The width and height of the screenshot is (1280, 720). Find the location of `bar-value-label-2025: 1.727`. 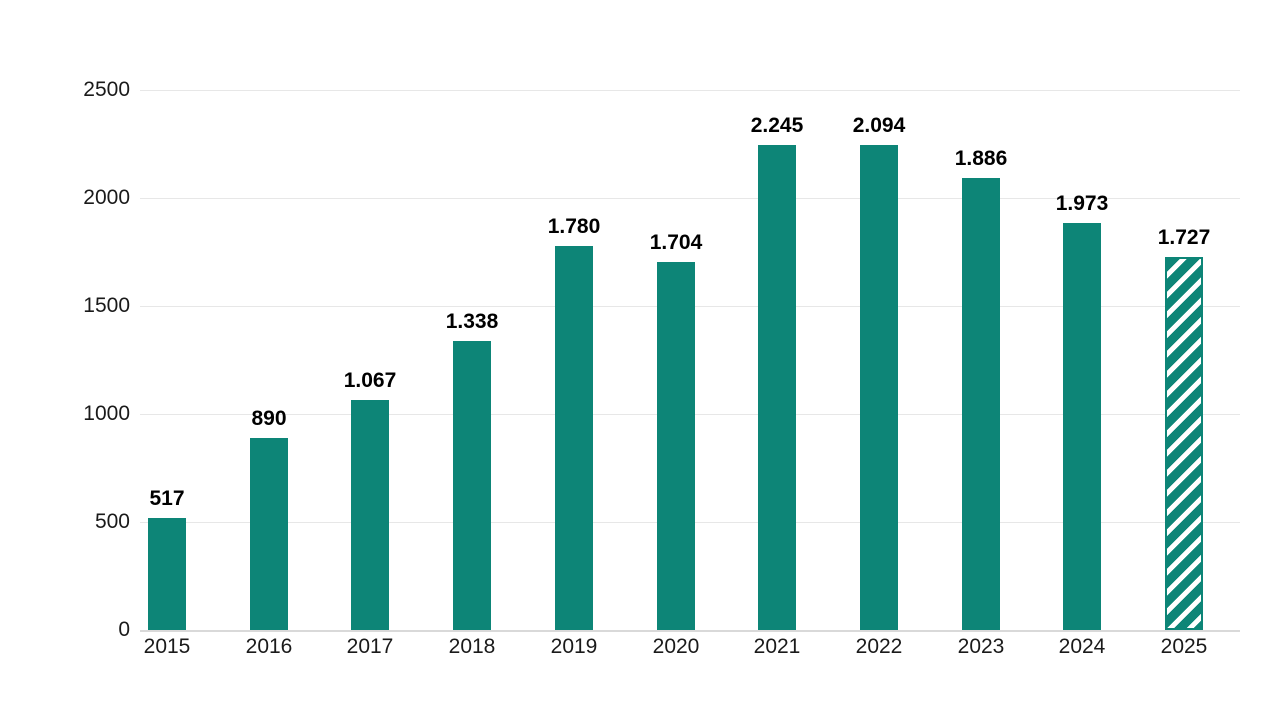

bar-value-label-2025: 1.727 is located at coordinates (1184, 237).